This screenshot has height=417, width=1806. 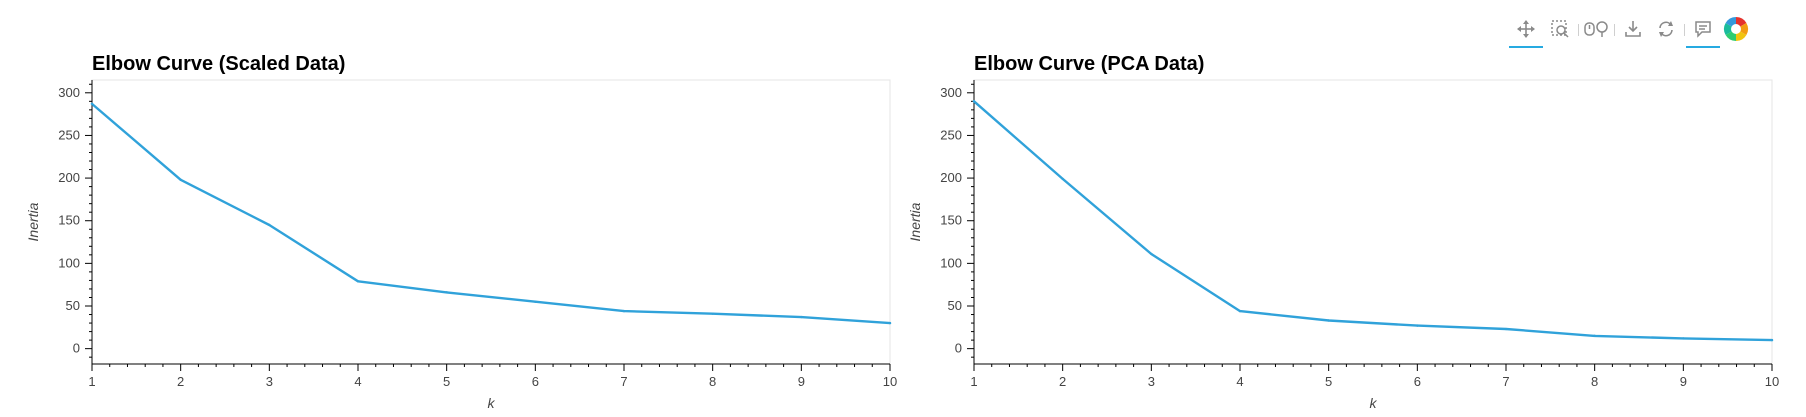 I want to click on reset-icon, so click(x=1666, y=29).